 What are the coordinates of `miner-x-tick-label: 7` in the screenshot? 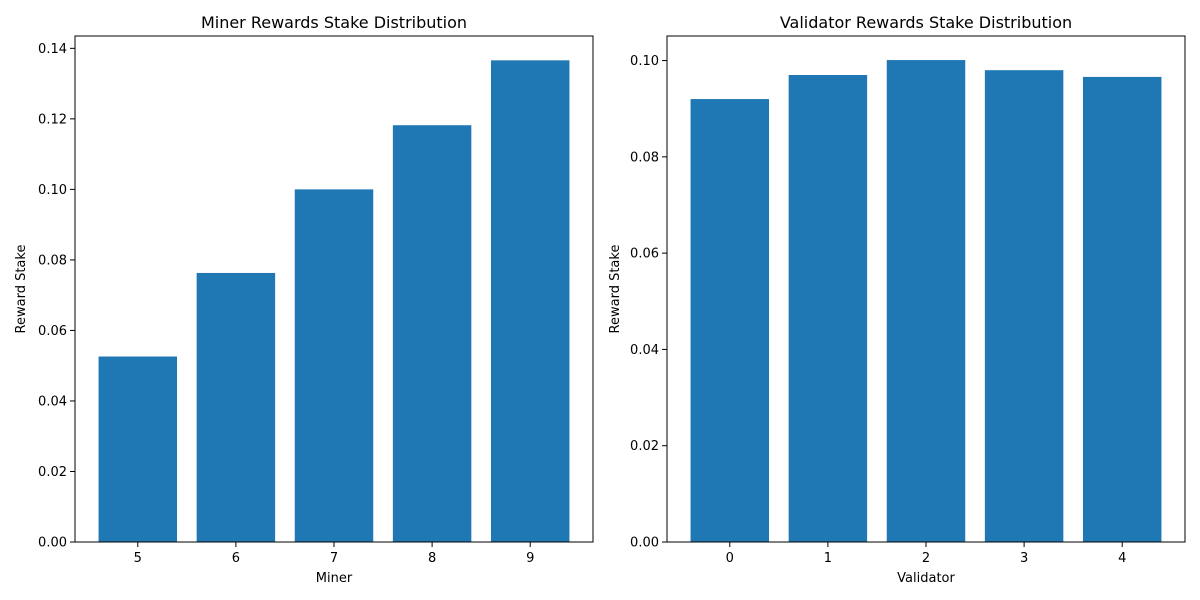 It's located at (334, 558).